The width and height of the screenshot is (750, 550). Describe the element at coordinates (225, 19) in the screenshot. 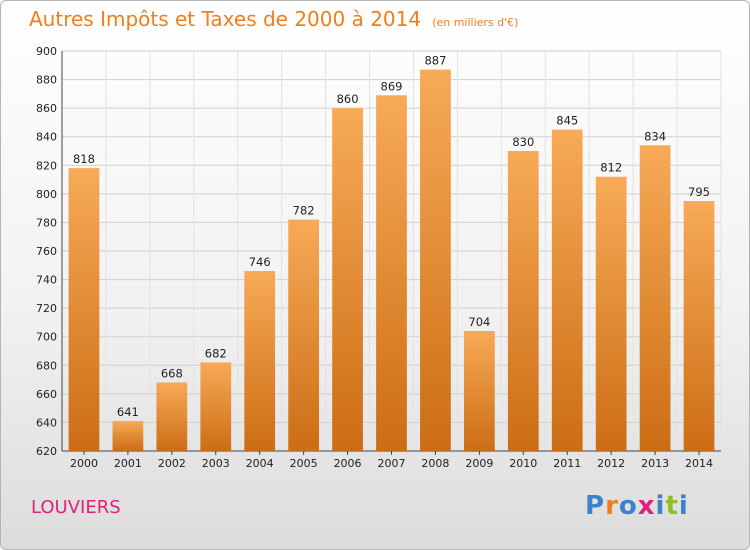

I see `chart-title: Autres Impôts et Taxes de 2000 à 2014` at that location.